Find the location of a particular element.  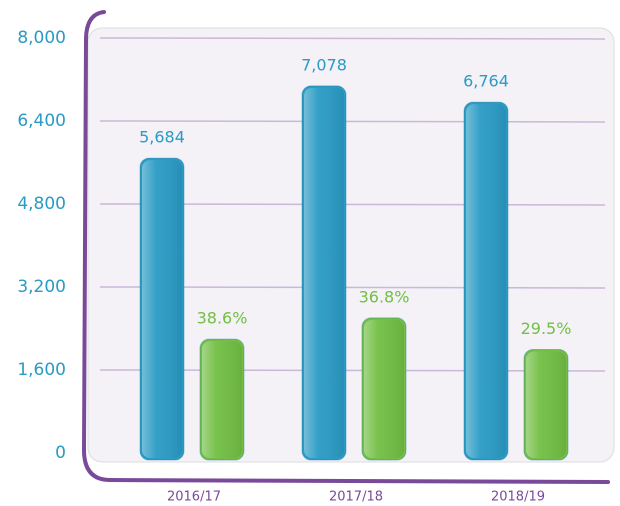

value-label: 38.6% is located at coordinates (222, 318).